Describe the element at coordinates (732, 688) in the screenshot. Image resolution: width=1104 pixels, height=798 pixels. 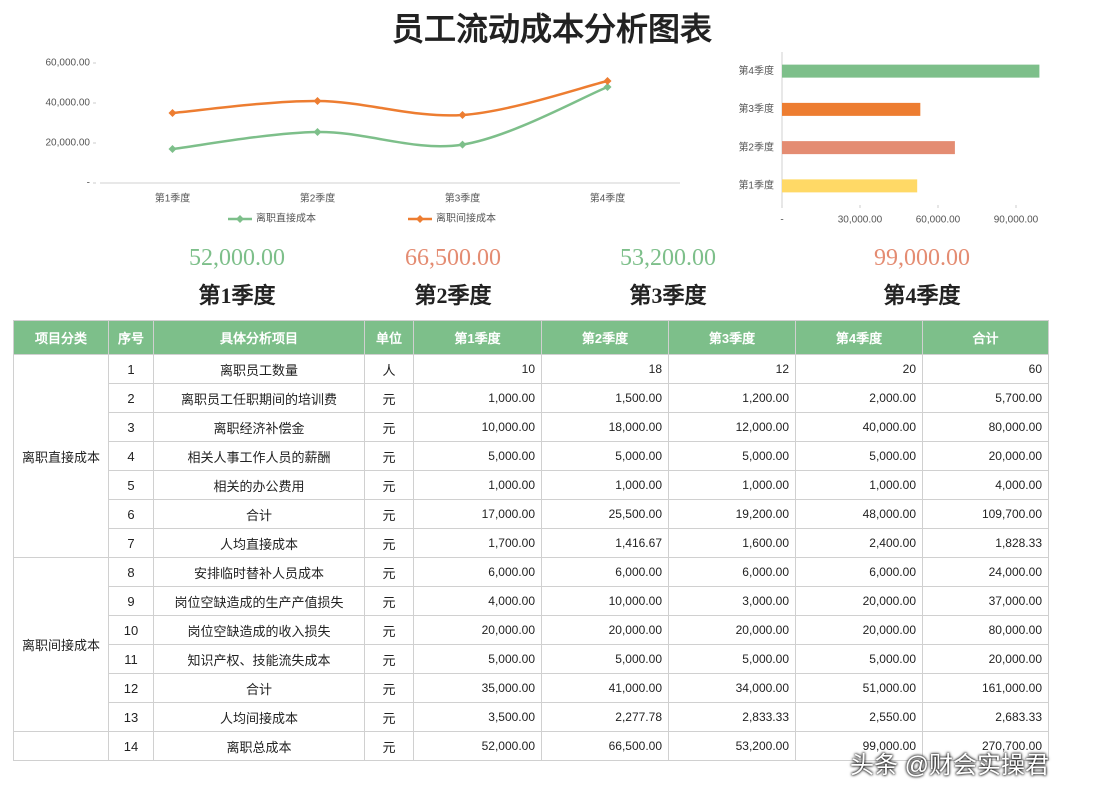
I see `cell: 34,000.00` at that location.